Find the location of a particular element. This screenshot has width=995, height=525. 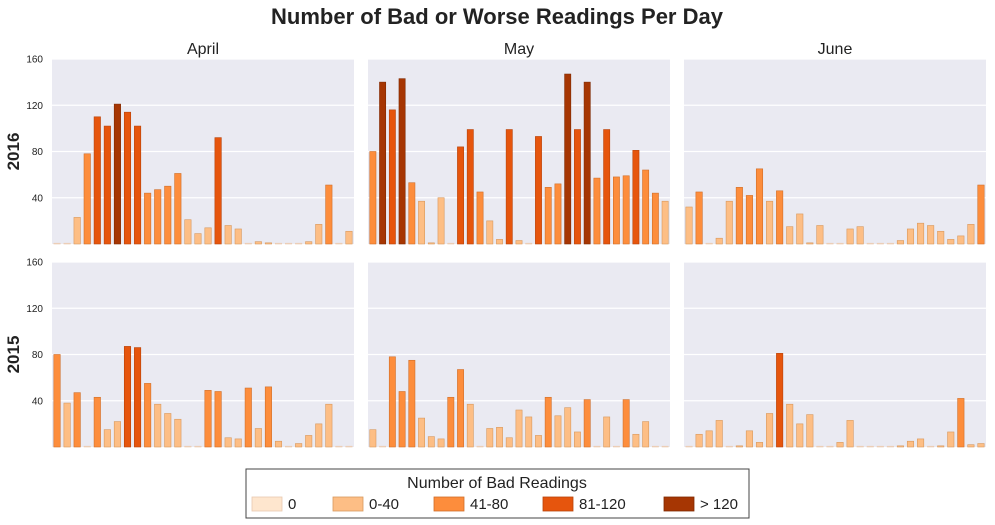

row-label-2016: 2016 is located at coordinates (13, 152).